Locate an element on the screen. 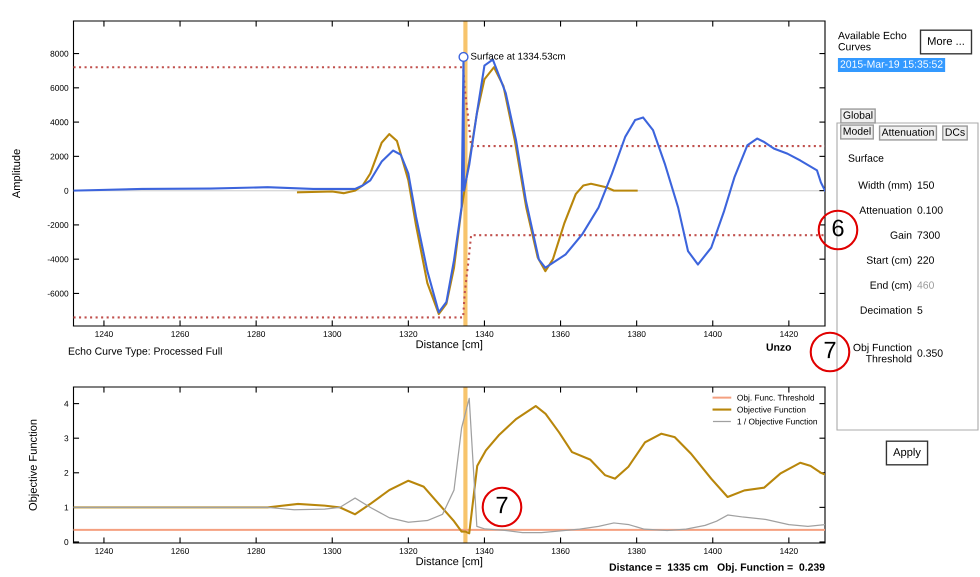 Image resolution: width=980 pixels, height=577 pixels. text: 460 is located at coordinates (925, 285).